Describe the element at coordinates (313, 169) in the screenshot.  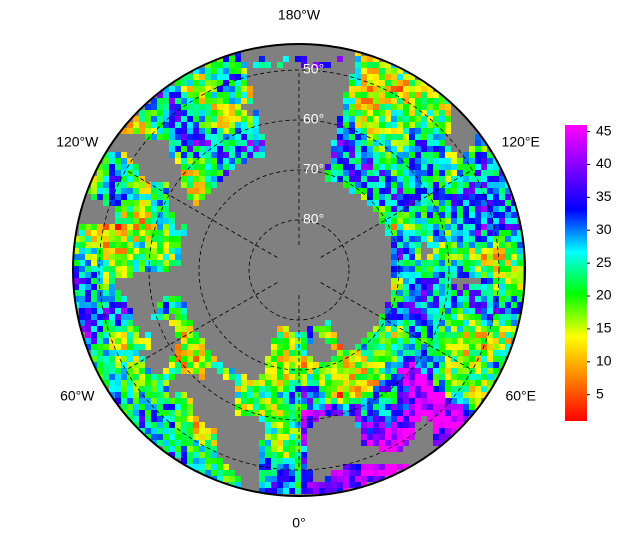
I see `parallel-label: 70°` at that location.